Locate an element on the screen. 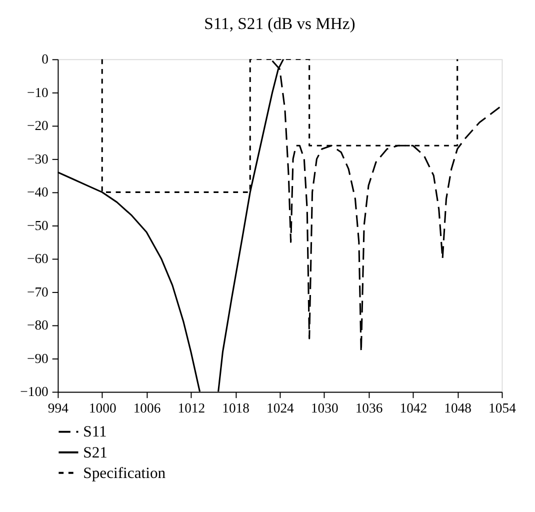 The width and height of the screenshot is (535, 512). x-tick-label: 1048 is located at coordinates (458, 408).